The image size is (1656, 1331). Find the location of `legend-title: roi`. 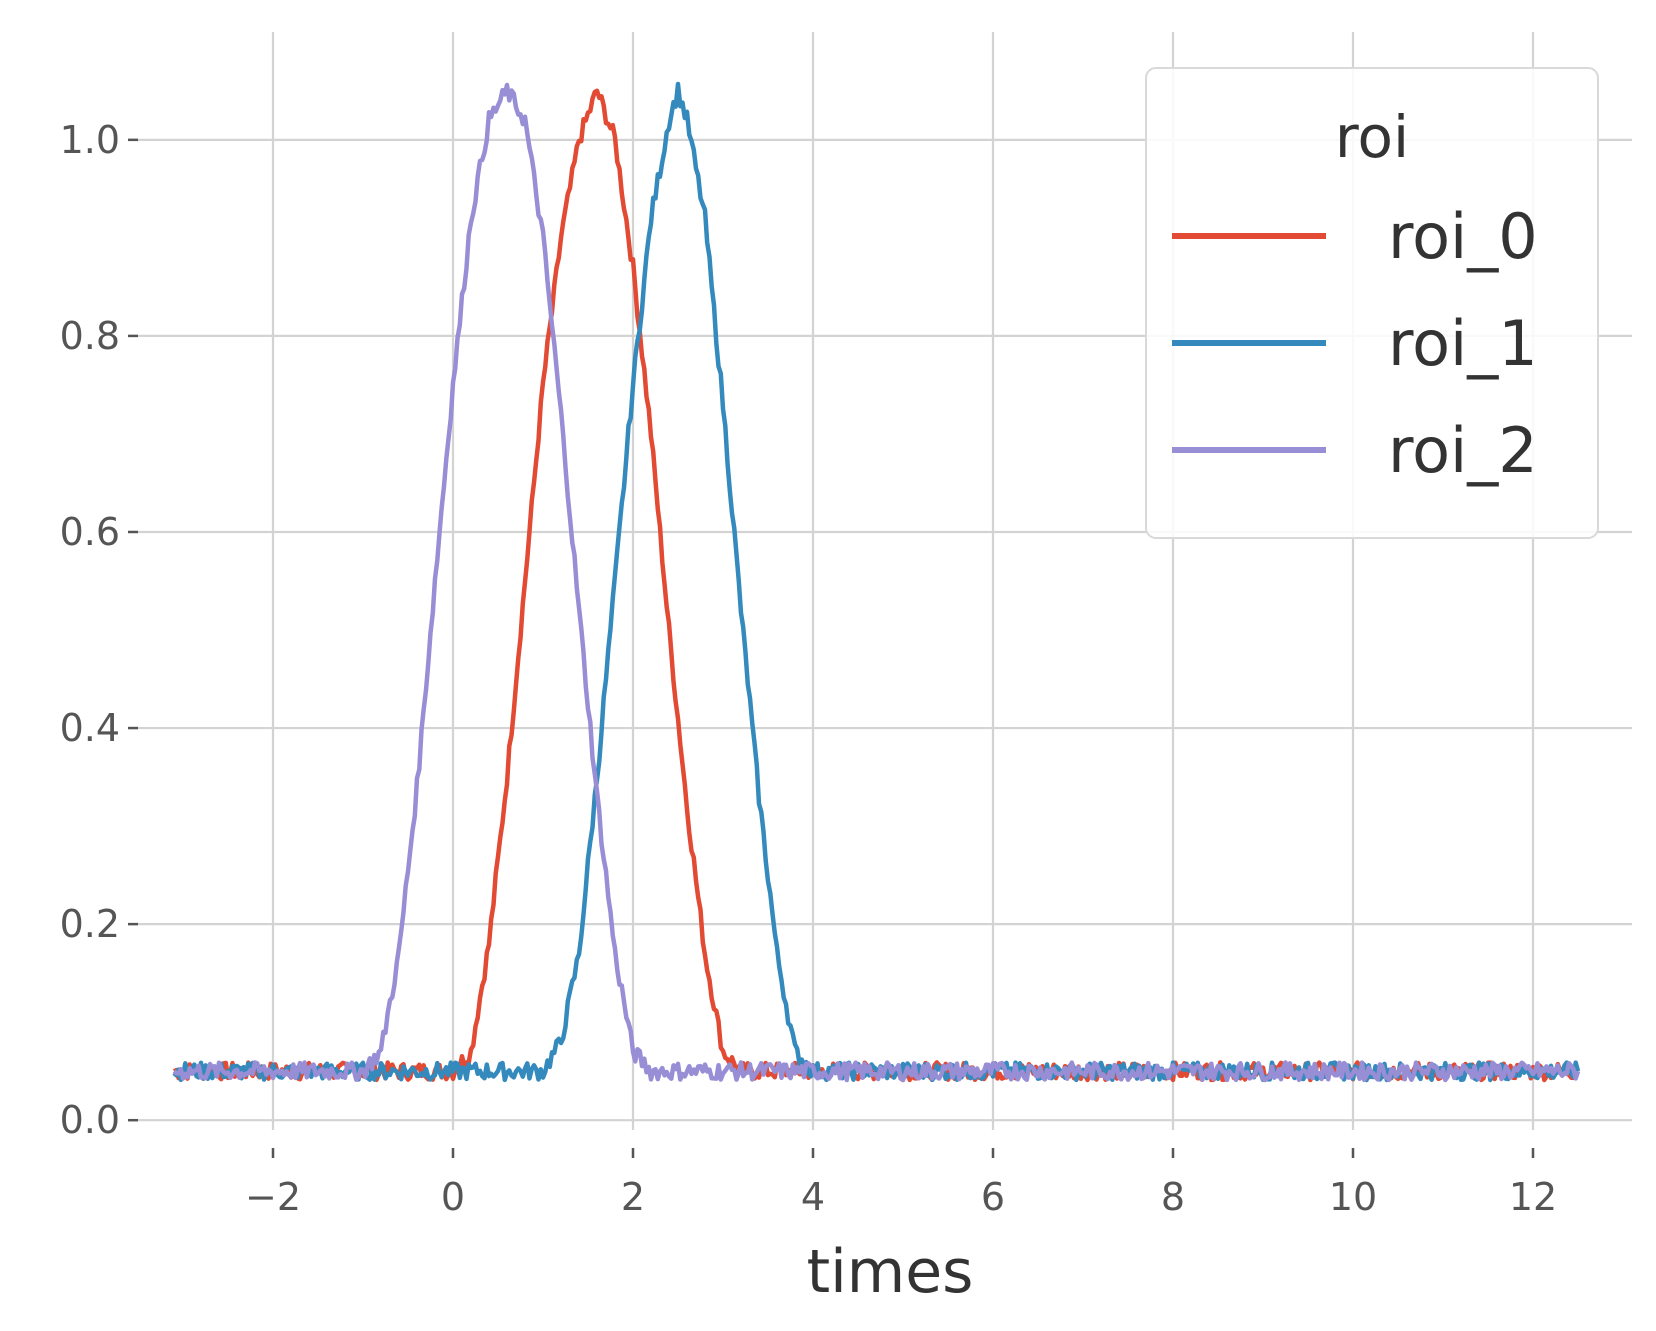

legend-title: roi is located at coordinates (1372, 137).